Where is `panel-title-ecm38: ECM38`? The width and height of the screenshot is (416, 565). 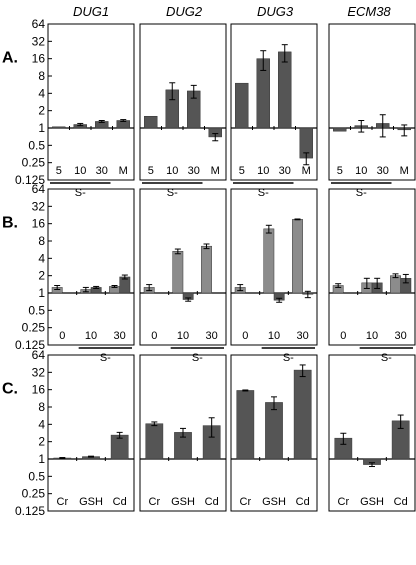
panel-title-ecm38: ECM38 is located at coordinates (369, 11).